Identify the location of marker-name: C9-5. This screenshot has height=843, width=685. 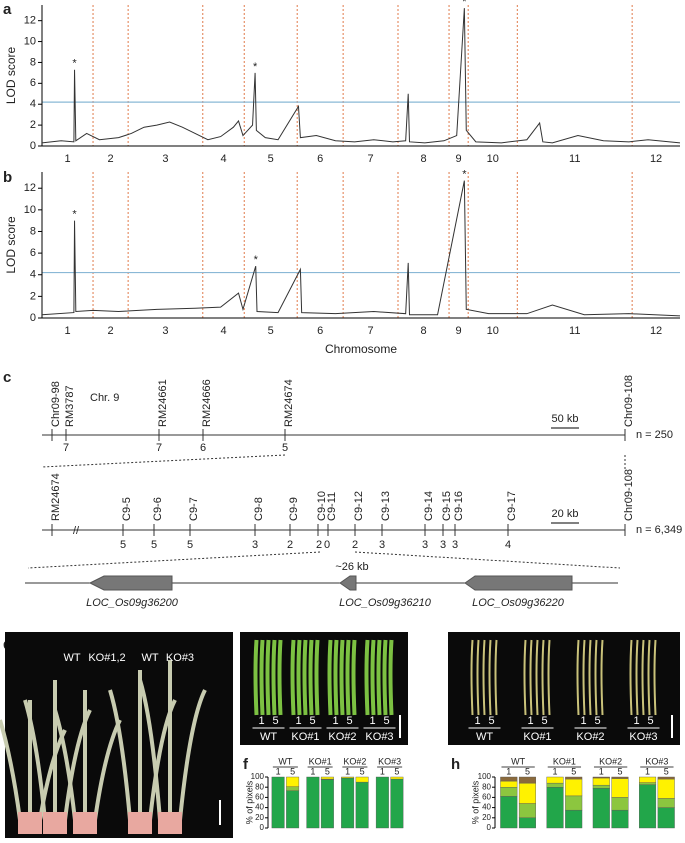
(127, 509).